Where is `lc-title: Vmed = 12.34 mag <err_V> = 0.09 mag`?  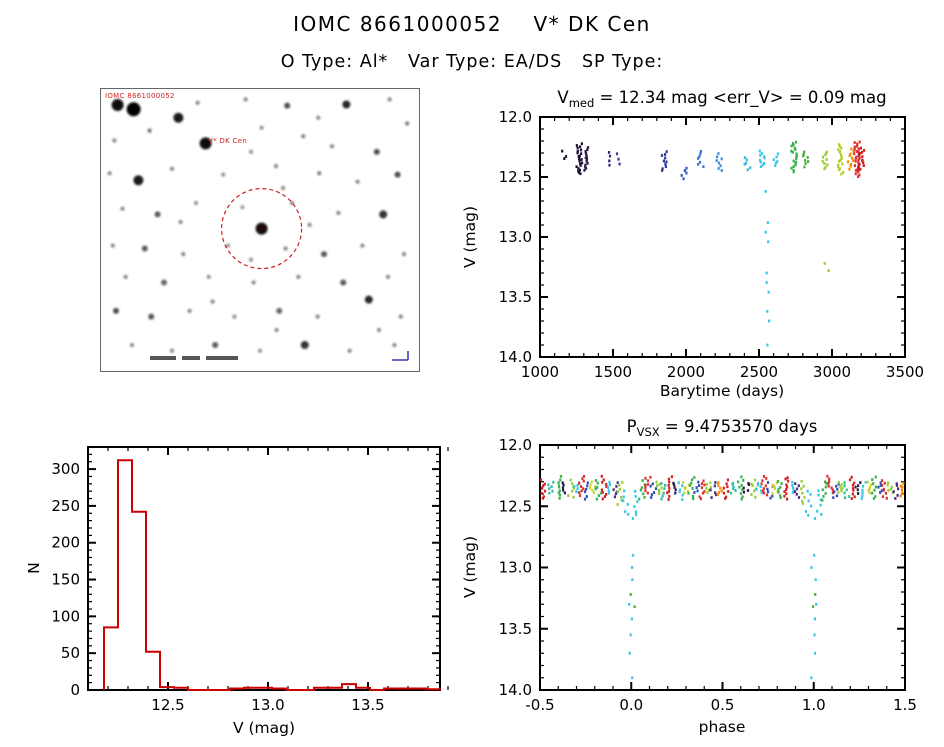 lc-title: Vmed = 12.34 mag <err_V> = 0.09 mag is located at coordinates (721, 99).